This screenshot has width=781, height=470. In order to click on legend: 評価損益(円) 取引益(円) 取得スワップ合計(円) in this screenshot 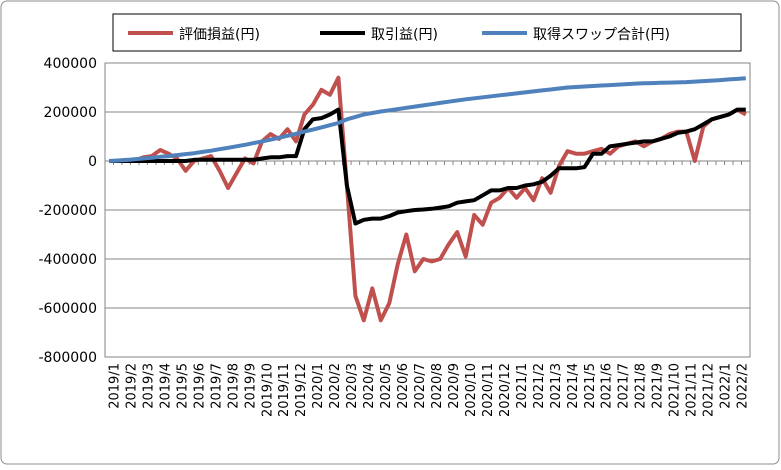, I will do `click(427, 32)`.